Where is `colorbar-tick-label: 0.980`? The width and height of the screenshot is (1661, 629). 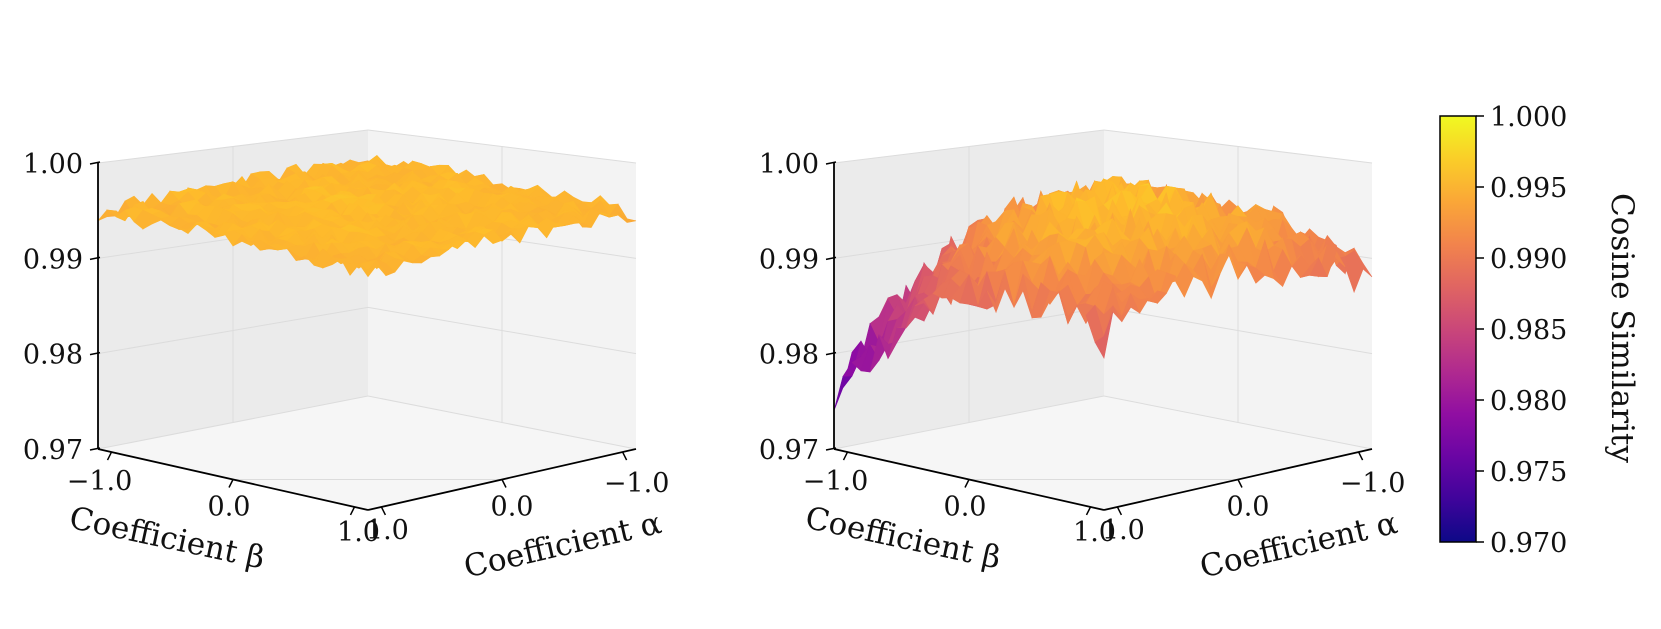 colorbar-tick-label: 0.980 is located at coordinates (1528, 401).